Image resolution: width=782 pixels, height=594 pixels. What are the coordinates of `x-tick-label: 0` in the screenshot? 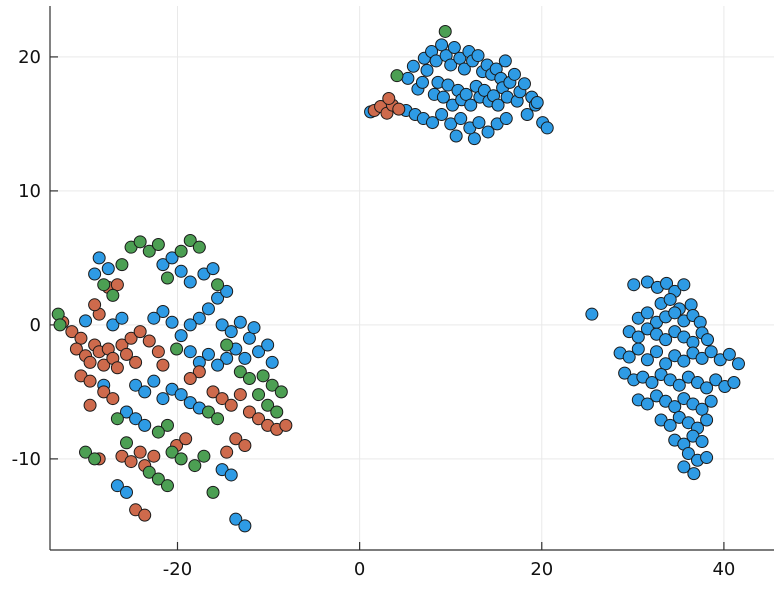 It's located at (359, 569).